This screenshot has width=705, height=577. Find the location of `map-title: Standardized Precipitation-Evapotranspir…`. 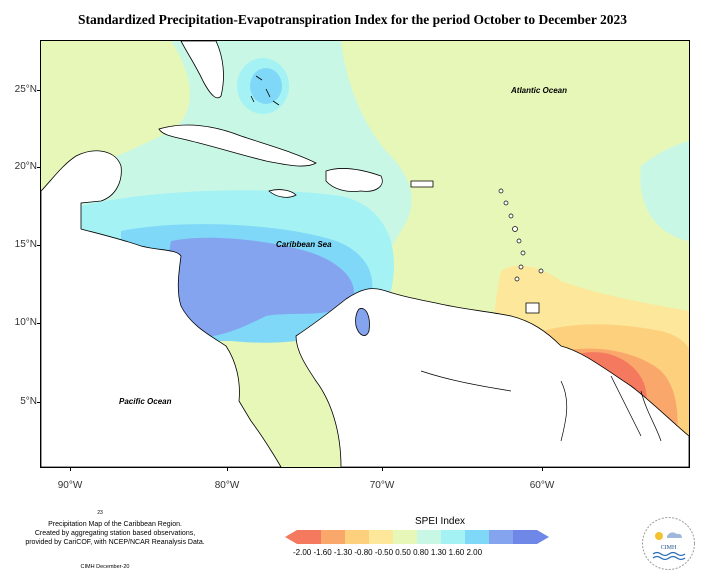

map-title: Standardized Precipitation-Evapotranspir… is located at coordinates (352, 19).